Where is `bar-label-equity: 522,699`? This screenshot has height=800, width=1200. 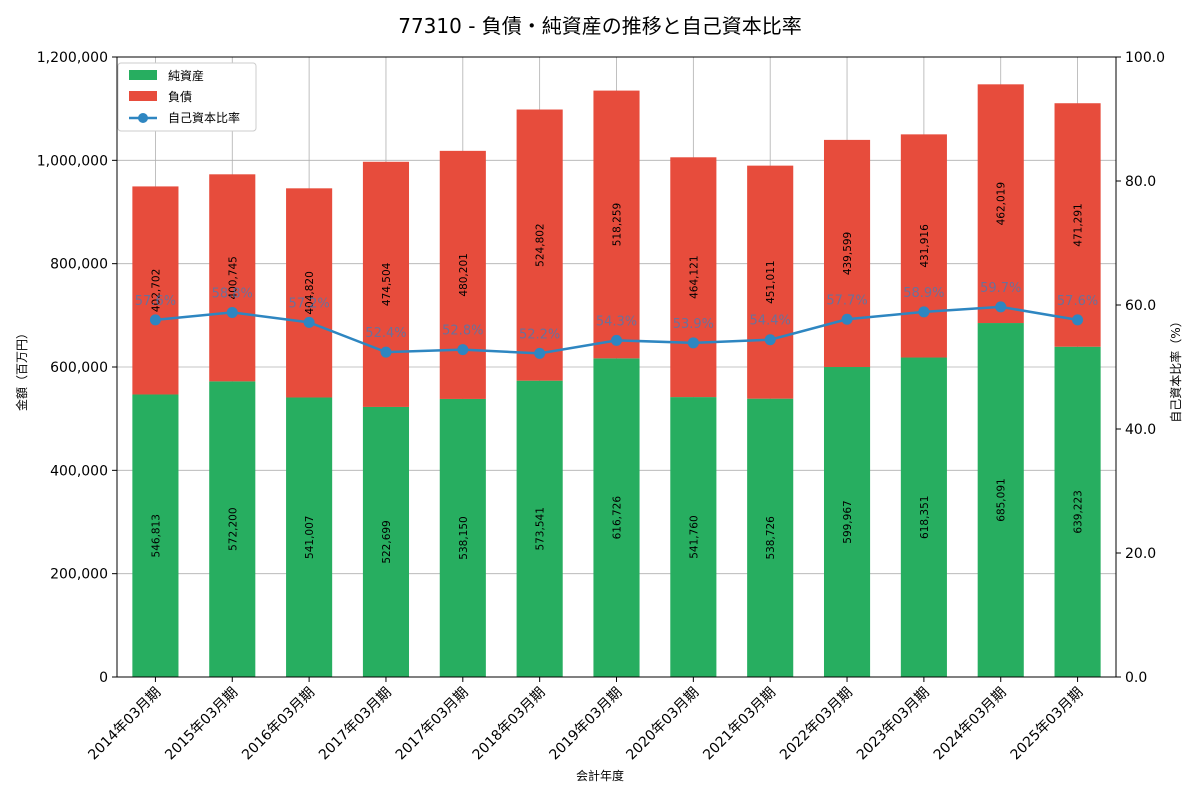
bar-label-equity: 522,699 is located at coordinates (387, 541).